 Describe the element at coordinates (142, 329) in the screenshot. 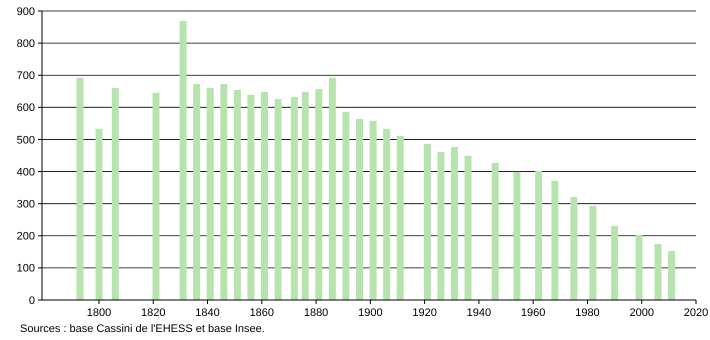

I see `source-note: Sources : base Cassini de l'EHESS et base Insee.` at that location.